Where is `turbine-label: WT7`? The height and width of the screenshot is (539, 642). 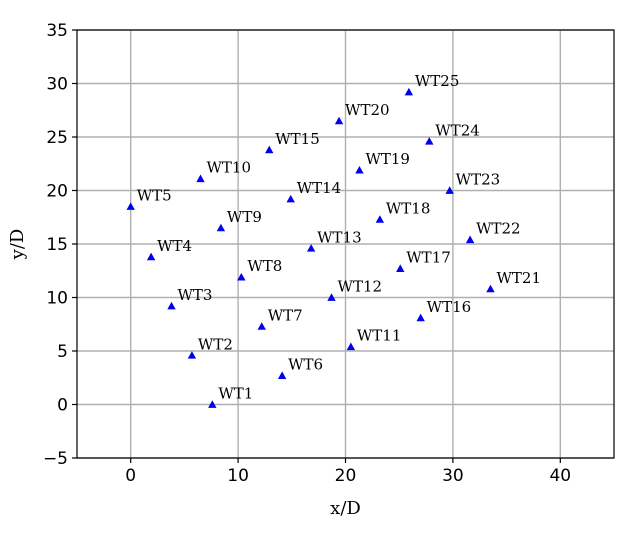 turbine-label: WT7 is located at coordinates (285, 315).